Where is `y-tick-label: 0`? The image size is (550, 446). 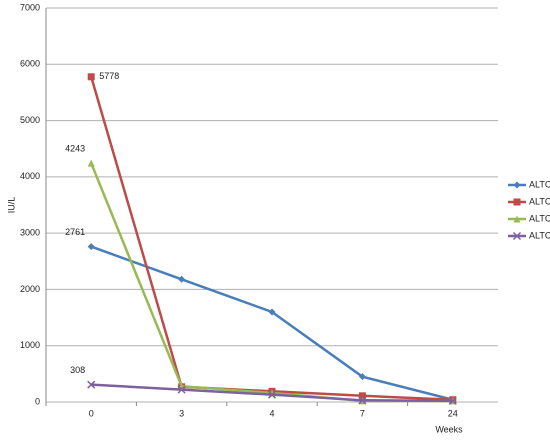
y-tick-label: 0 is located at coordinates (37, 401).